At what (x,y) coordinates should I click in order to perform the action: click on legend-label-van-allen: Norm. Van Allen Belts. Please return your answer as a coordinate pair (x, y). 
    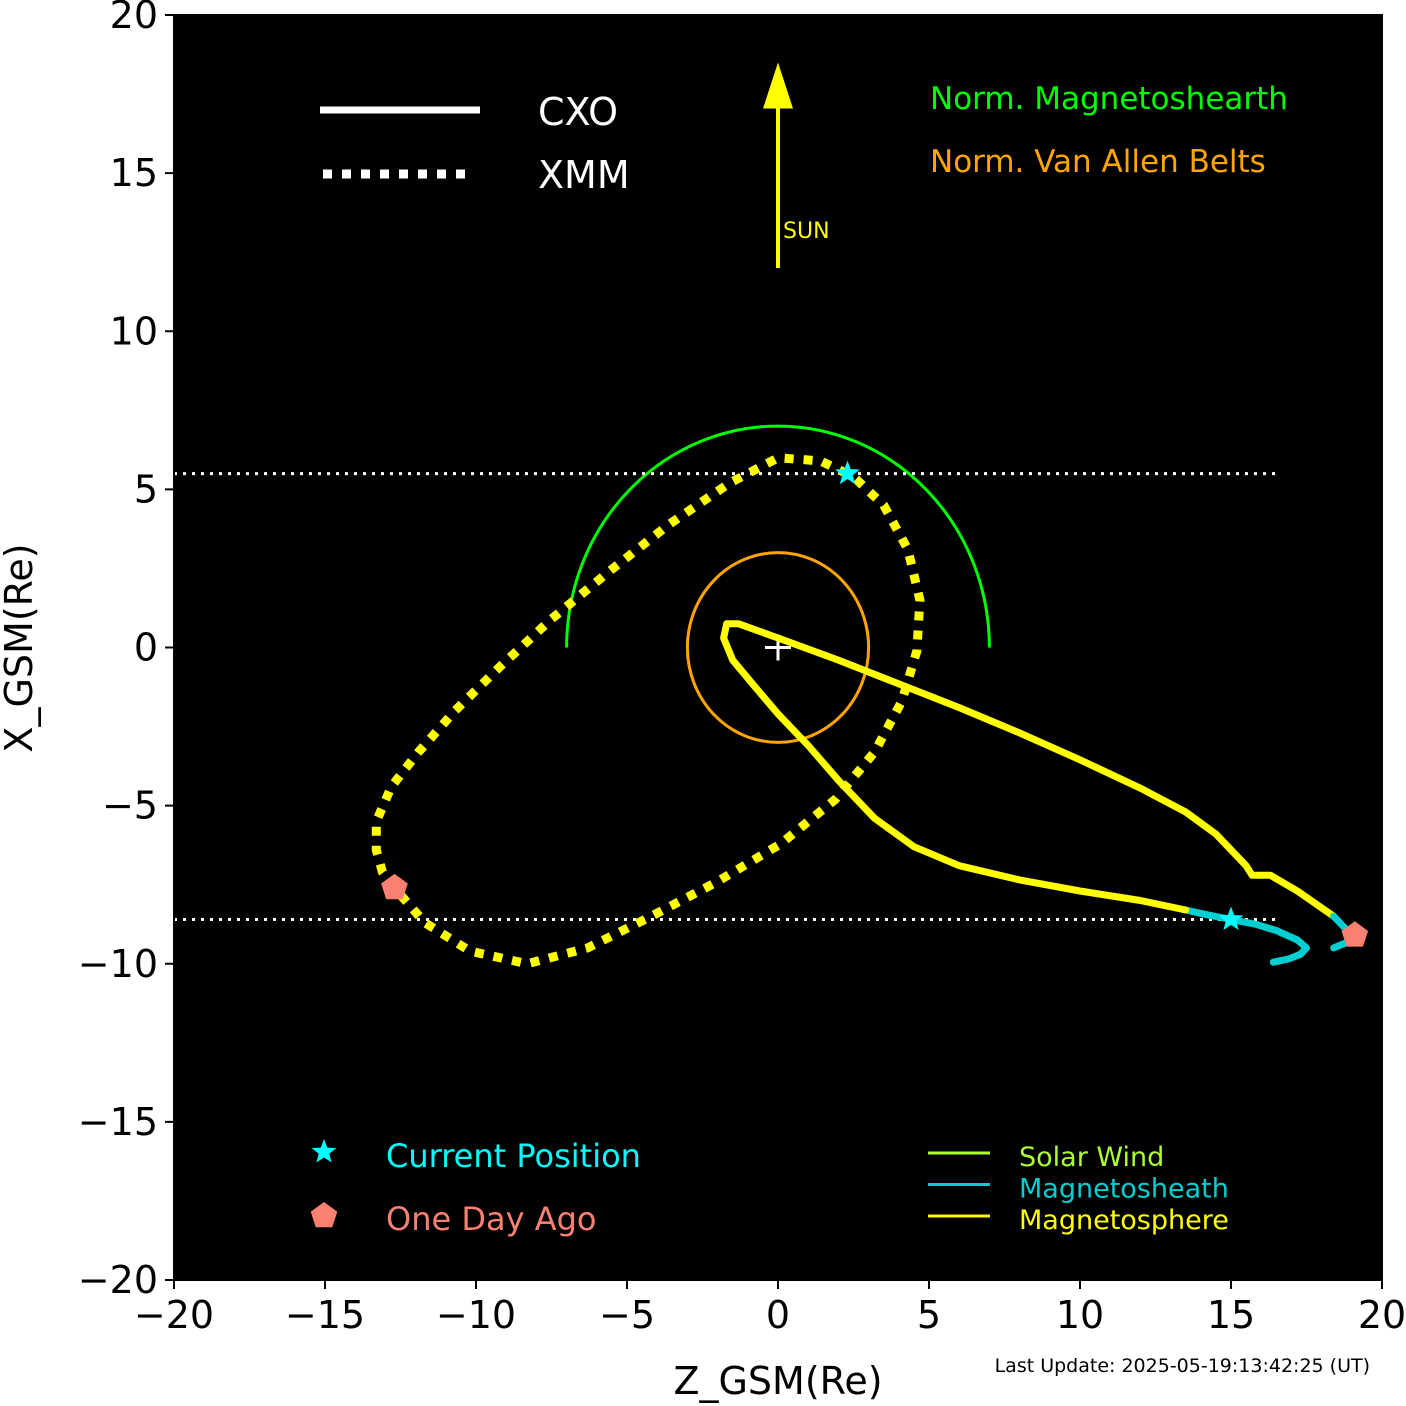
    Looking at the image, I should click on (1098, 162).